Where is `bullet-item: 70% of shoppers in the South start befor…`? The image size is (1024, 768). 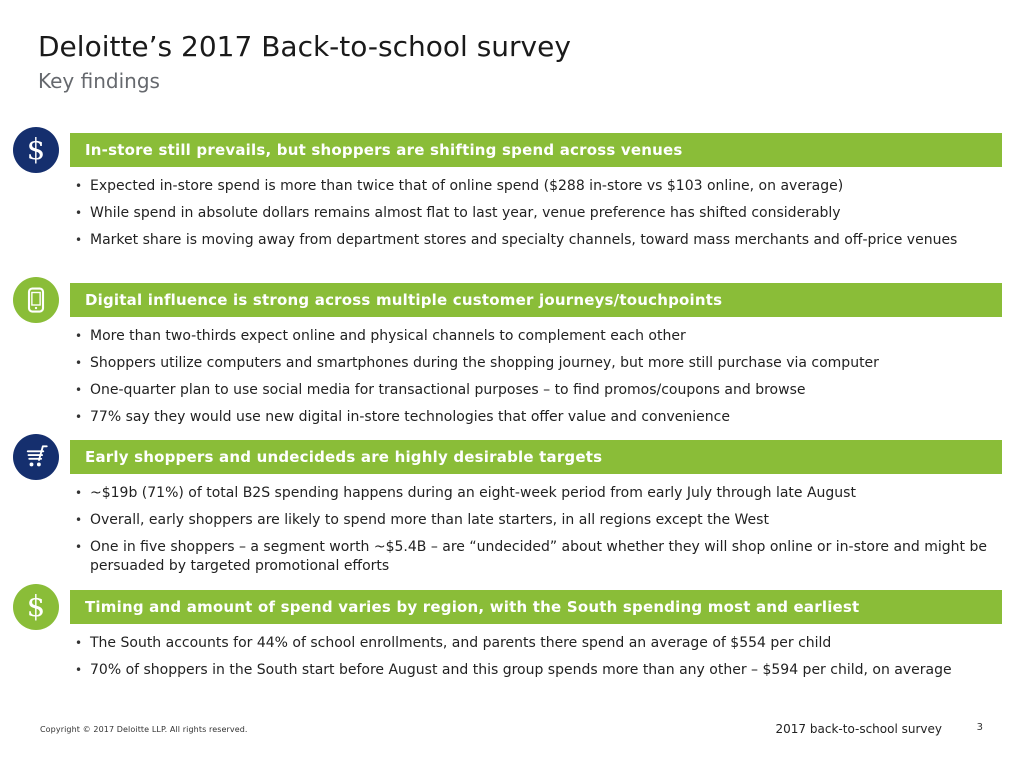 bullet-item: 70% of shoppers in the South start befor… is located at coordinates (536, 670).